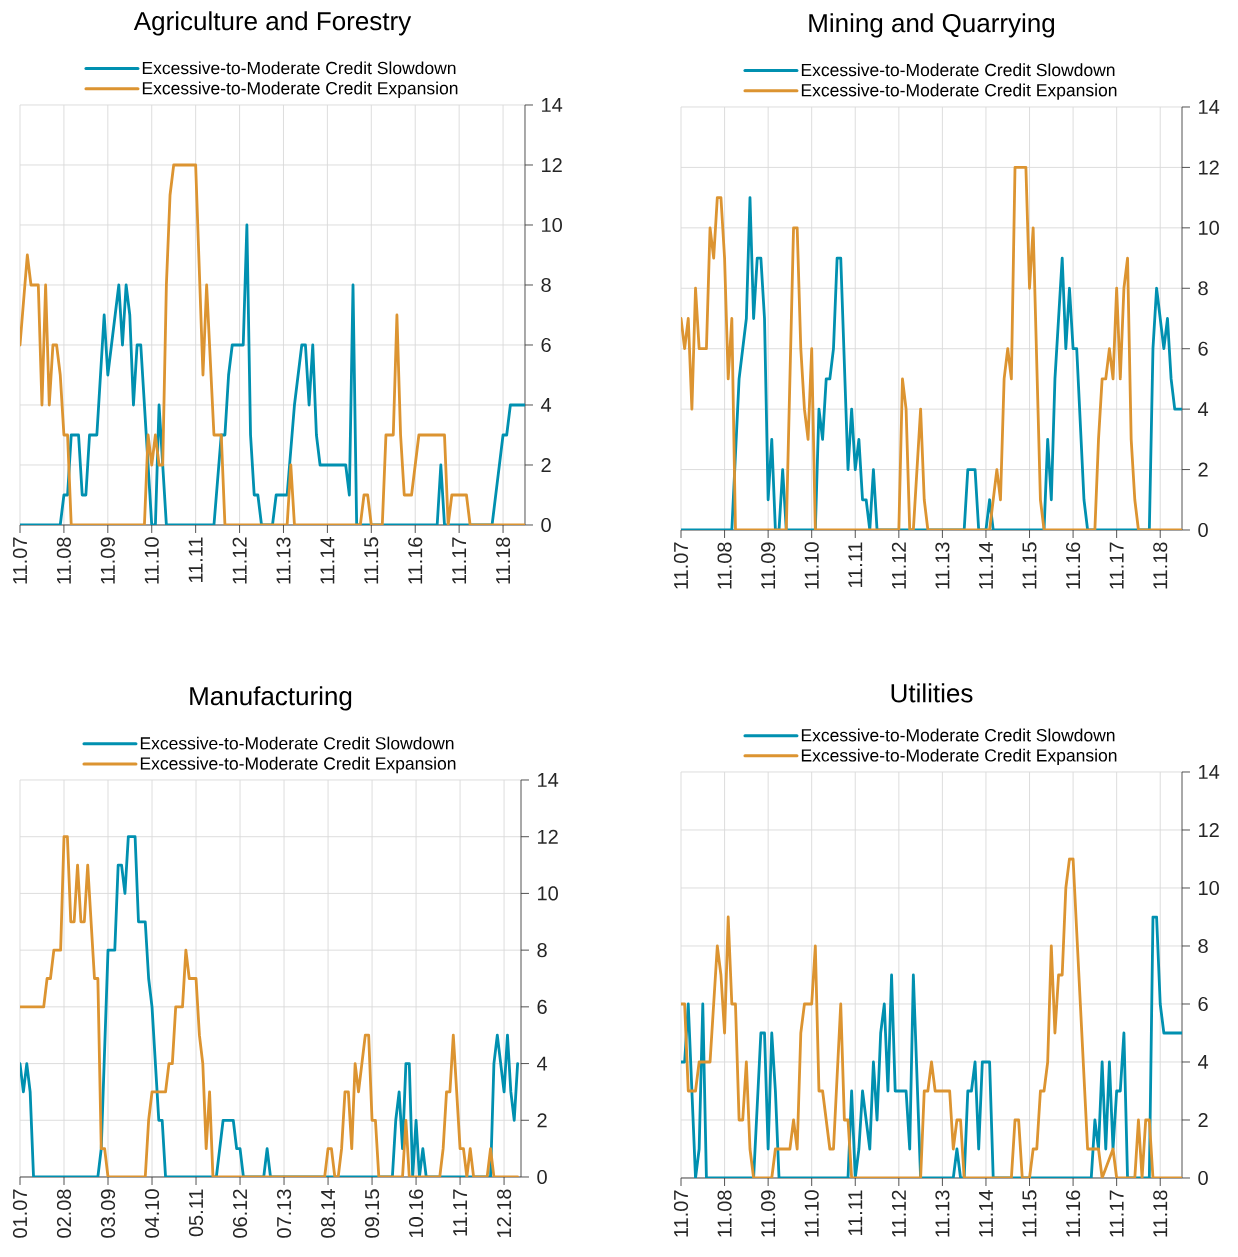 This screenshot has height=1257, width=1238. What do you see at coordinates (372, 1213) in the screenshot?
I see `x-tick-label: 09.15` at bounding box center [372, 1213].